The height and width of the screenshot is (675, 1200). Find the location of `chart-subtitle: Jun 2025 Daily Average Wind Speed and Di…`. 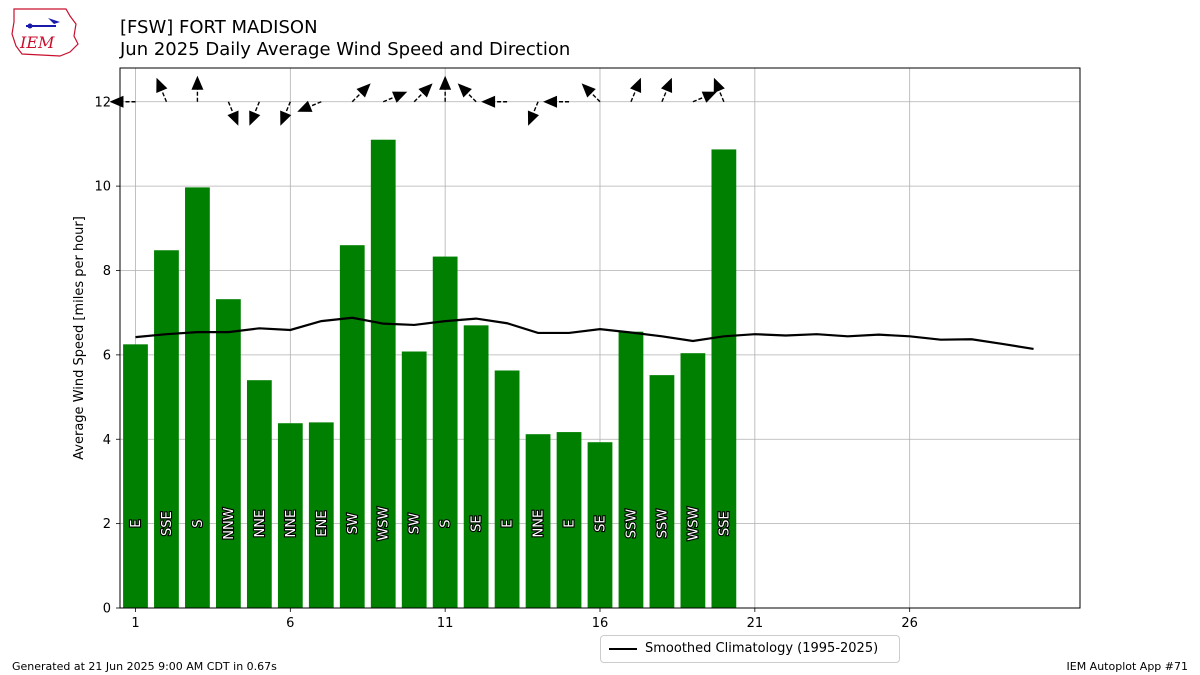

chart-subtitle: Jun 2025 Daily Average Wind Speed and Di… is located at coordinates (345, 49).